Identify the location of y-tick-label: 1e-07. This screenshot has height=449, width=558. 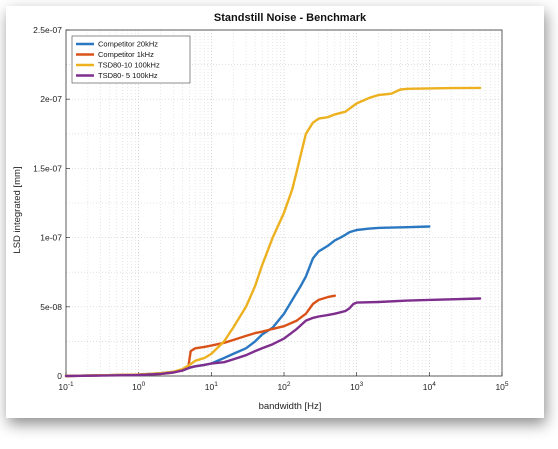
(51, 238).